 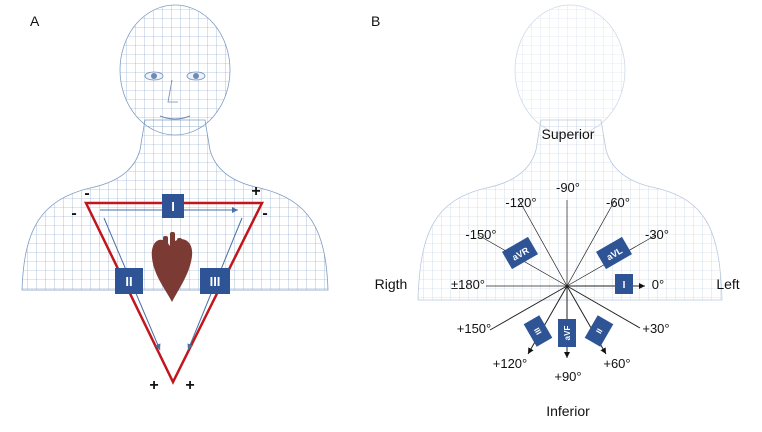 I want to click on sign-top-right-outer: +, so click(x=255, y=191).